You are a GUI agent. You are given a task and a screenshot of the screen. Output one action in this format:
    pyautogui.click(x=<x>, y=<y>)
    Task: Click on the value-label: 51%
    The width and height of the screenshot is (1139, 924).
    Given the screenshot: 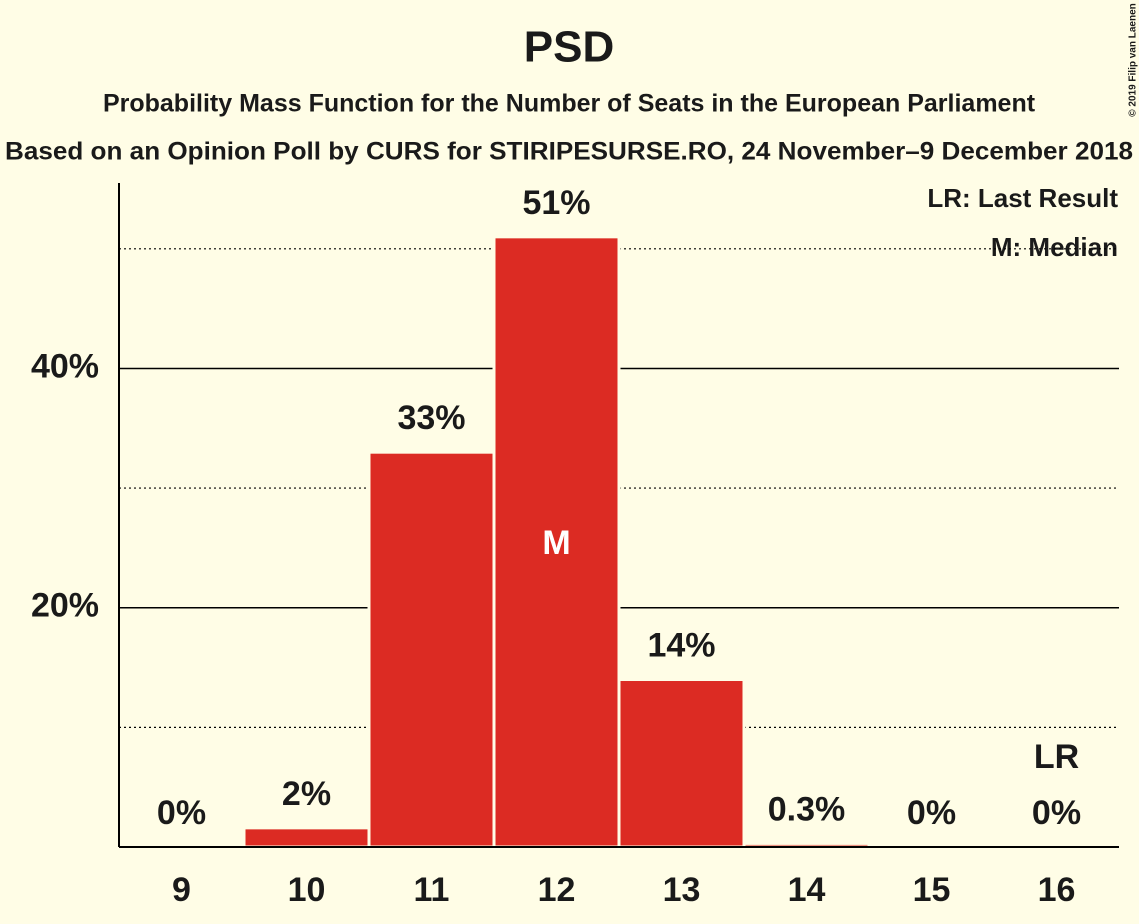 What is the action you would take?
    pyautogui.click(x=556, y=203)
    